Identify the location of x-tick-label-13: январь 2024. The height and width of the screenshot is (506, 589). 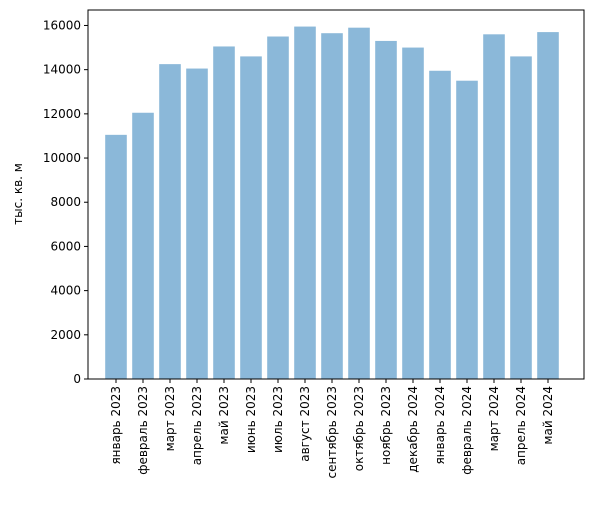
(440, 425).